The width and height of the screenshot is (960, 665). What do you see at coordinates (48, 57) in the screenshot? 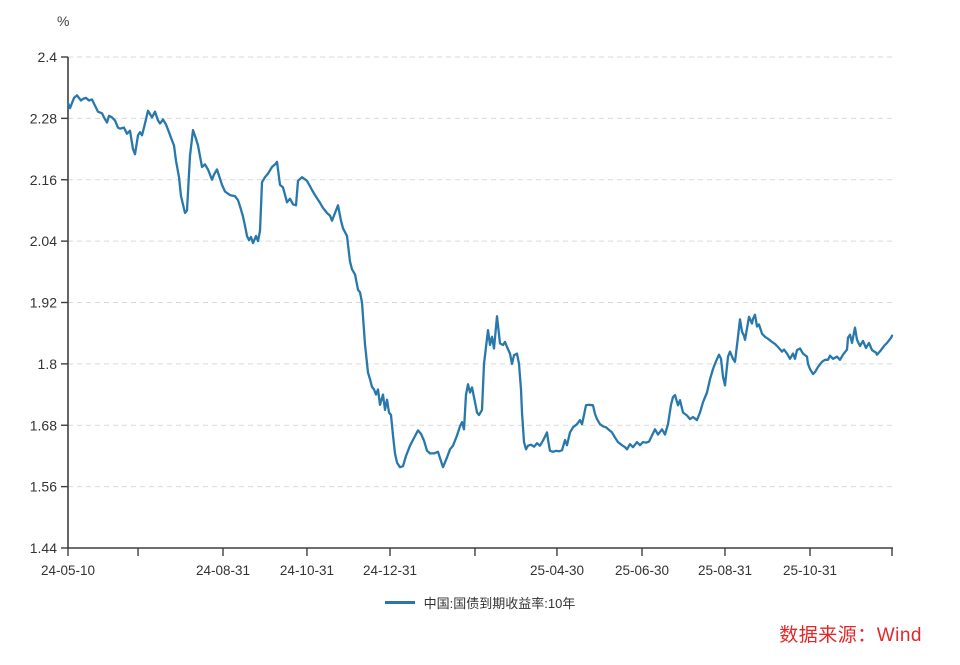
I see `y-tick-label: 2.4` at bounding box center [48, 57].